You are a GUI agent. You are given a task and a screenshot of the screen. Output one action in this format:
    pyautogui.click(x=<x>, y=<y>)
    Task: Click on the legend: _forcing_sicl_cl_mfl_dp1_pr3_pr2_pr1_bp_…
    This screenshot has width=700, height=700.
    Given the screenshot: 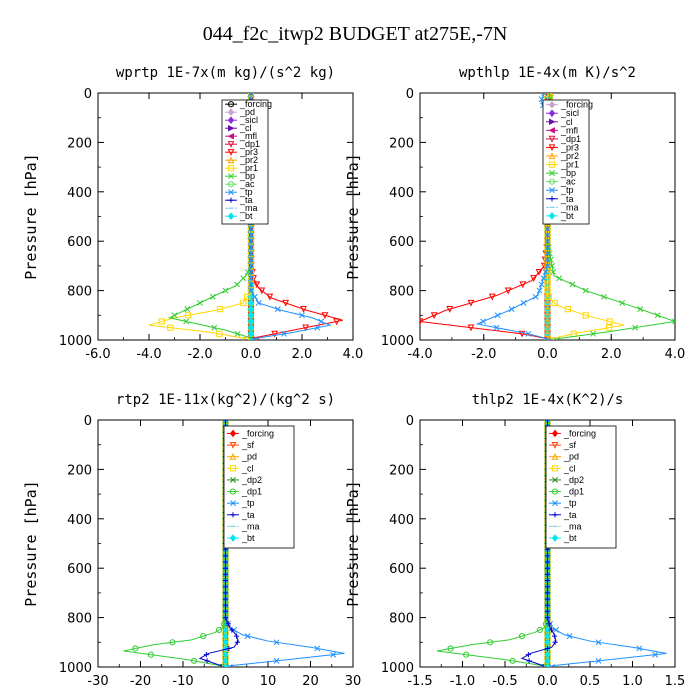 What is the action you would take?
    pyautogui.click(x=567, y=162)
    